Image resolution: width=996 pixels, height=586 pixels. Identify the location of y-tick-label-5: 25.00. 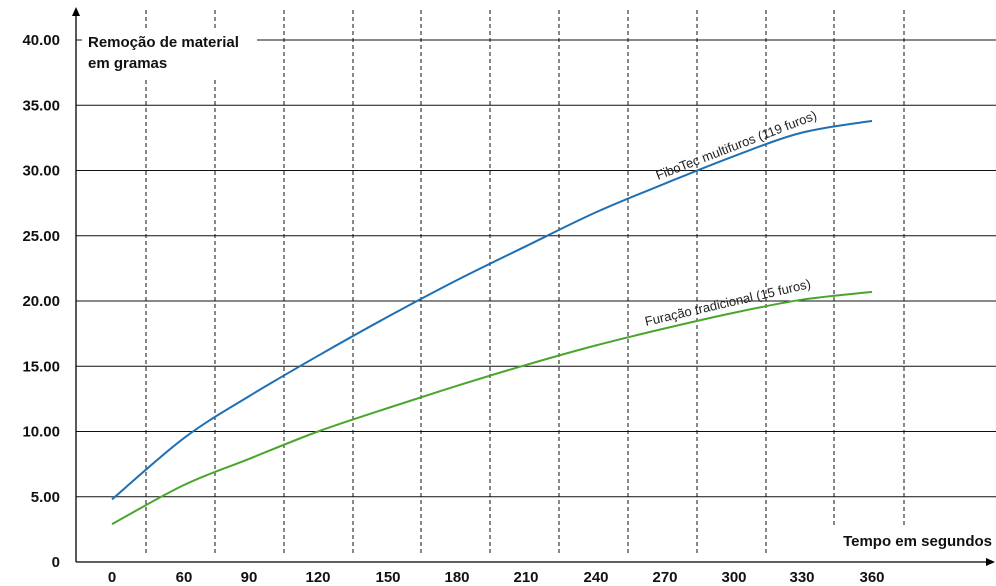
(41, 236).